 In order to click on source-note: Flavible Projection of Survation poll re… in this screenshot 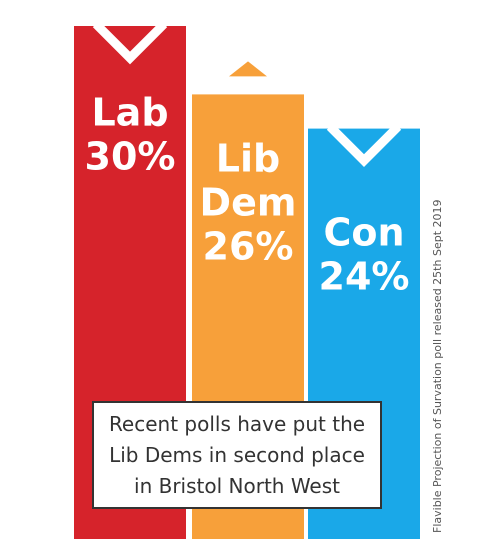, I will do `click(437, 366)`.